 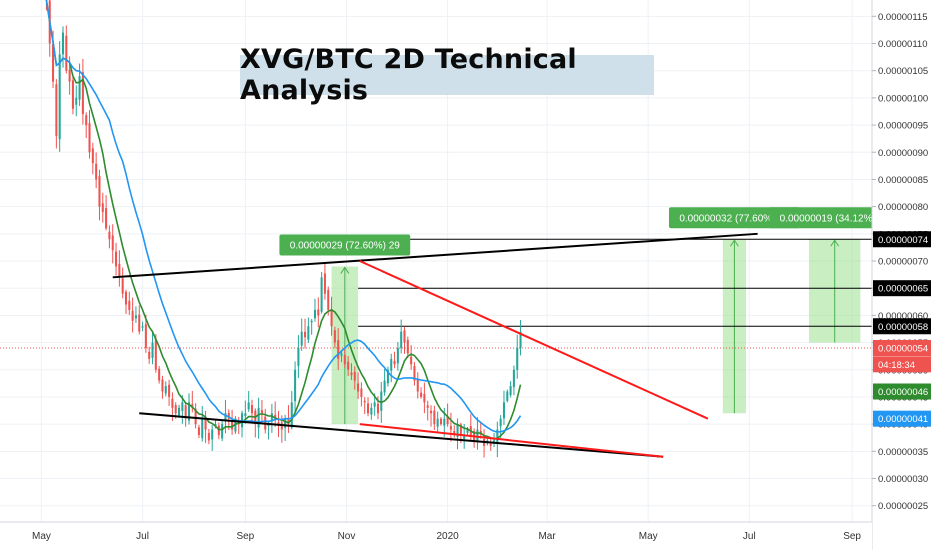 I want to click on measure-label: 0.00000029 (72.60%) 29, so click(x=345, y=245).